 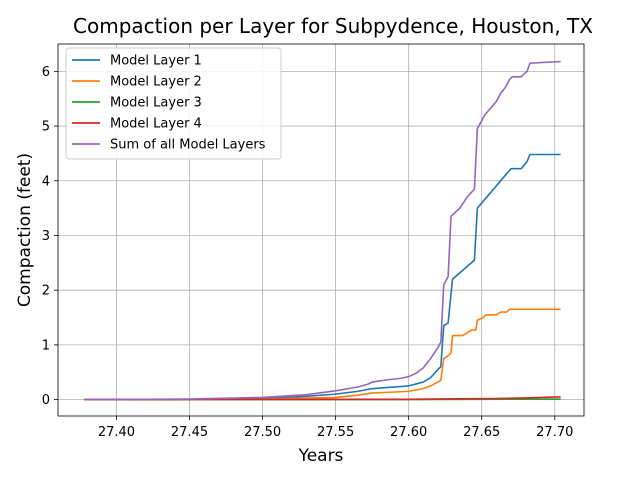 I want to click on legend-label: Model Layer 4, so click(x=156, y=124).